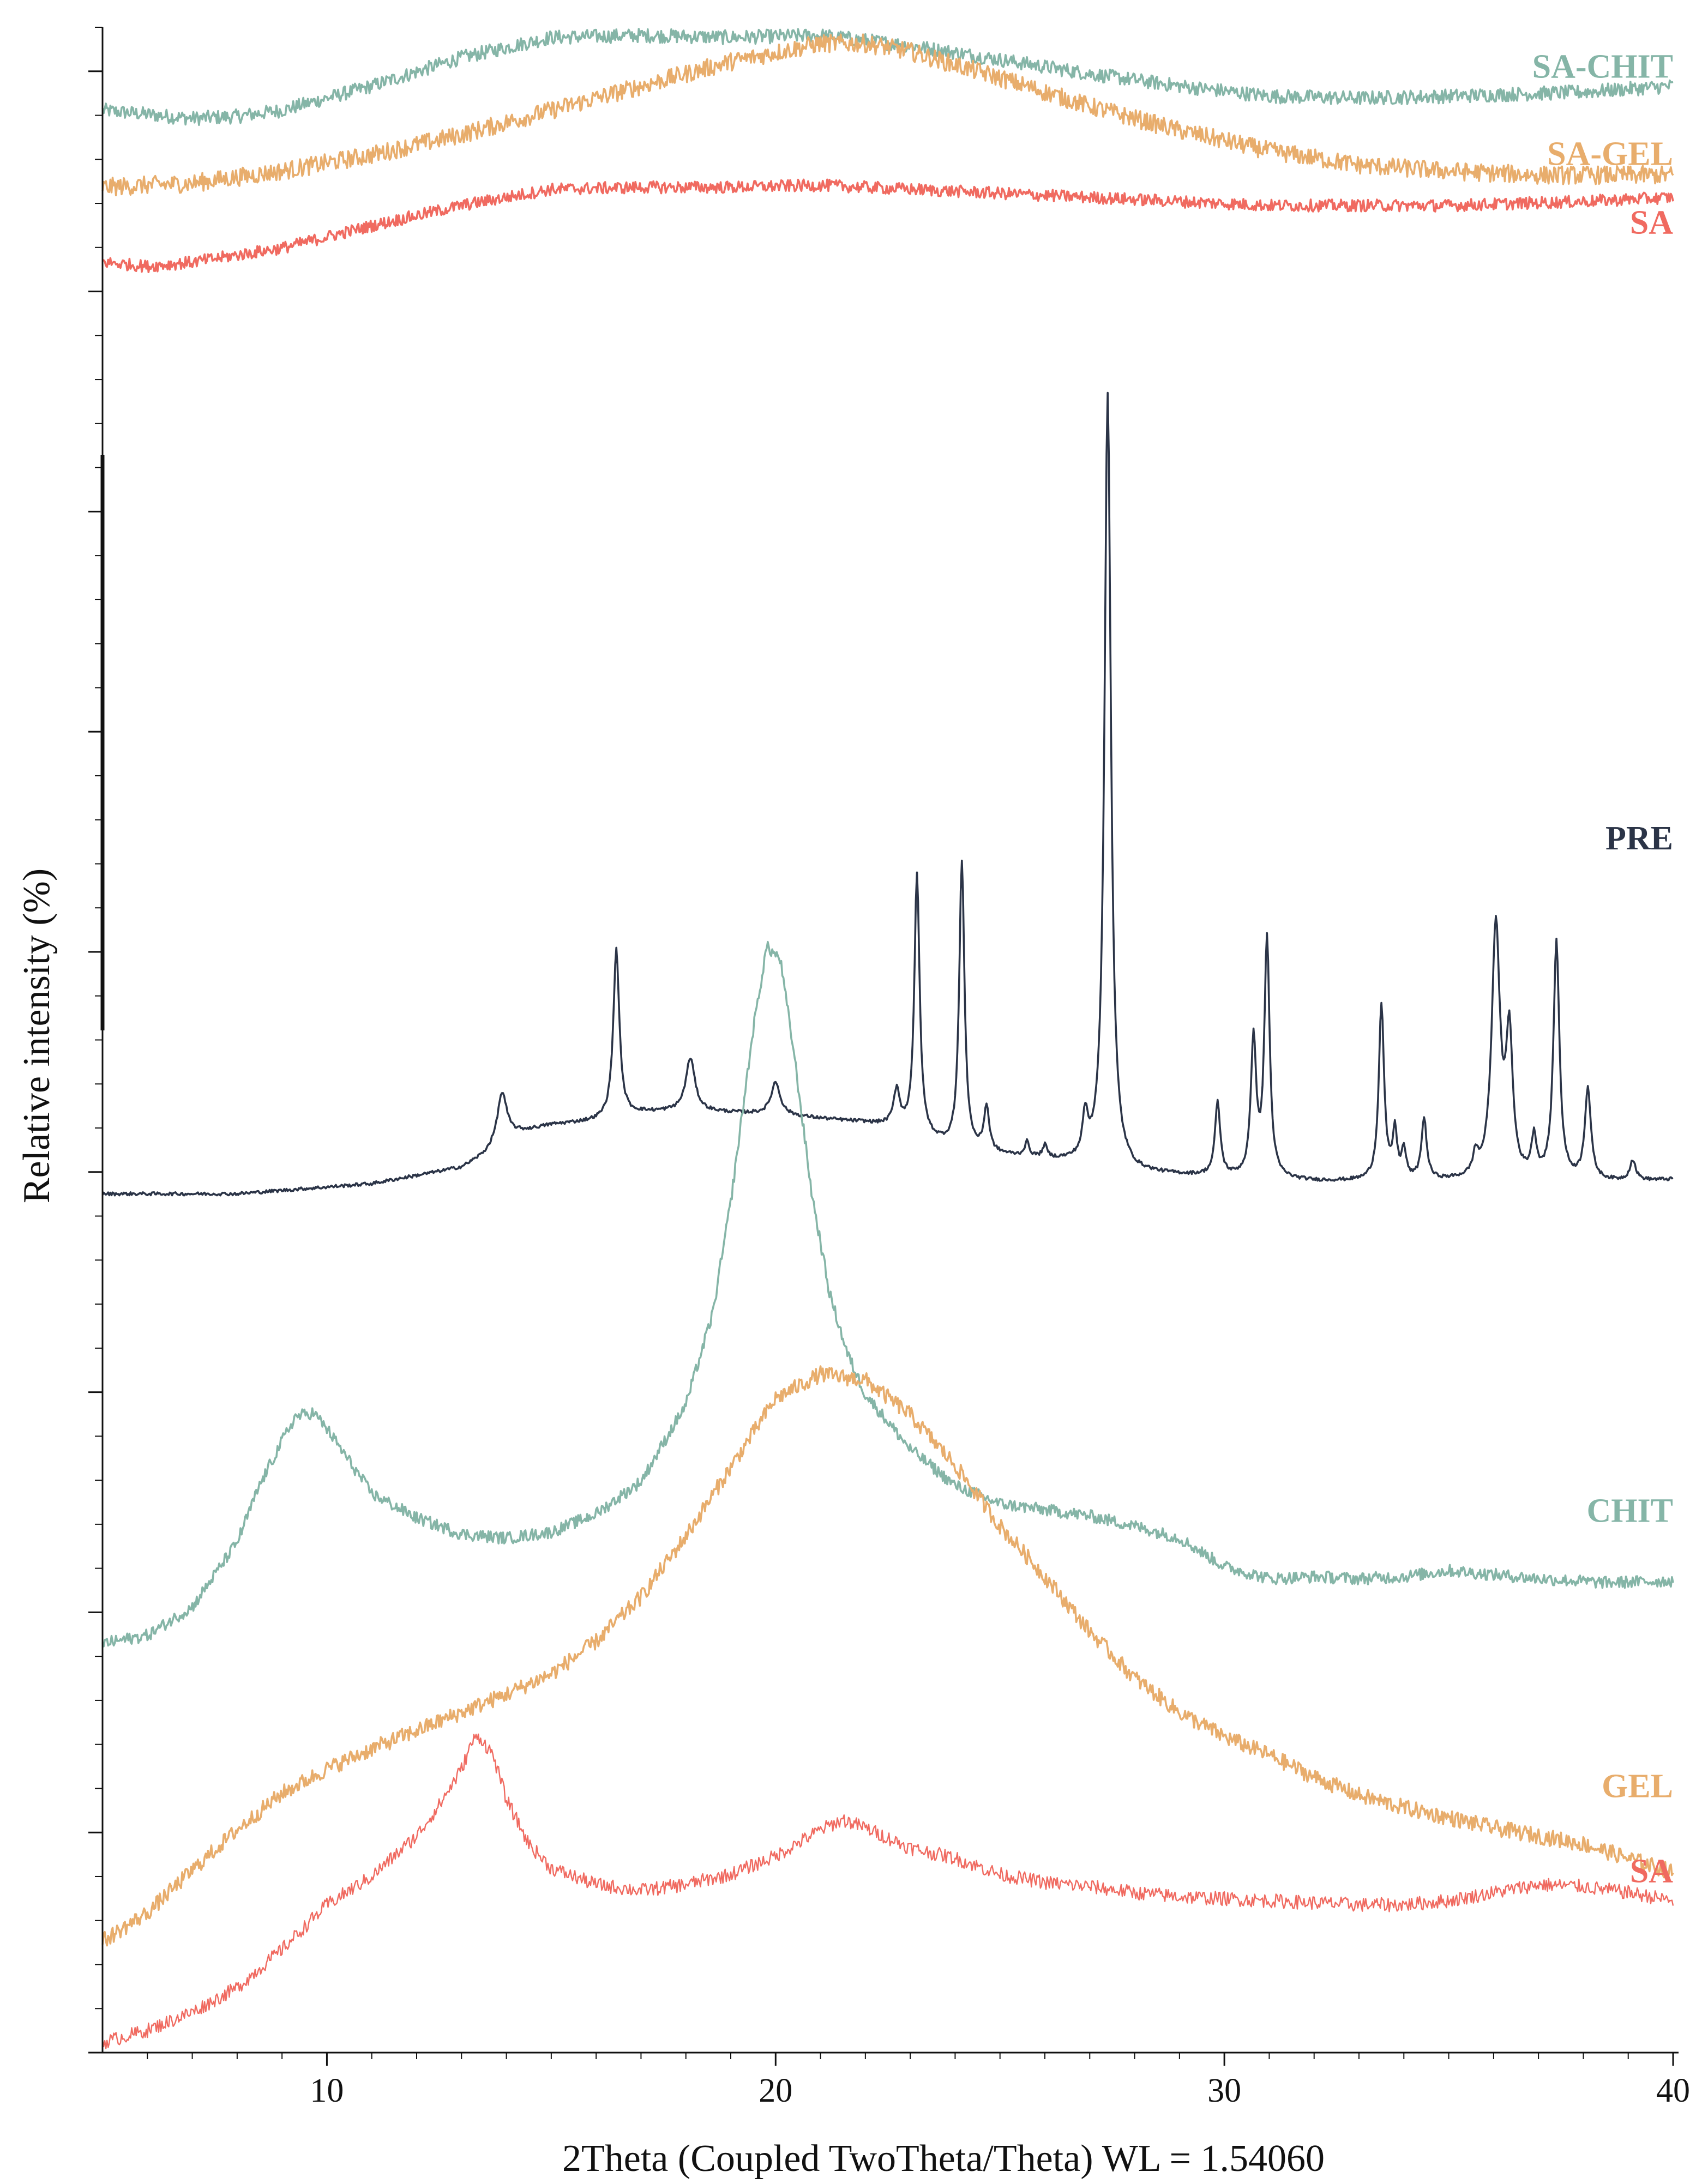  Describe the element at coordinates (888, 115) in the screenshot. I see `series-line-sa-gel` at that location.